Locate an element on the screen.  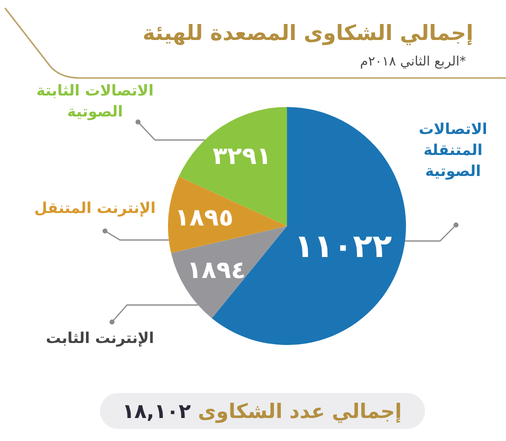
slice-label: الإنترنت الثابت is located at coordinates (100, 338).